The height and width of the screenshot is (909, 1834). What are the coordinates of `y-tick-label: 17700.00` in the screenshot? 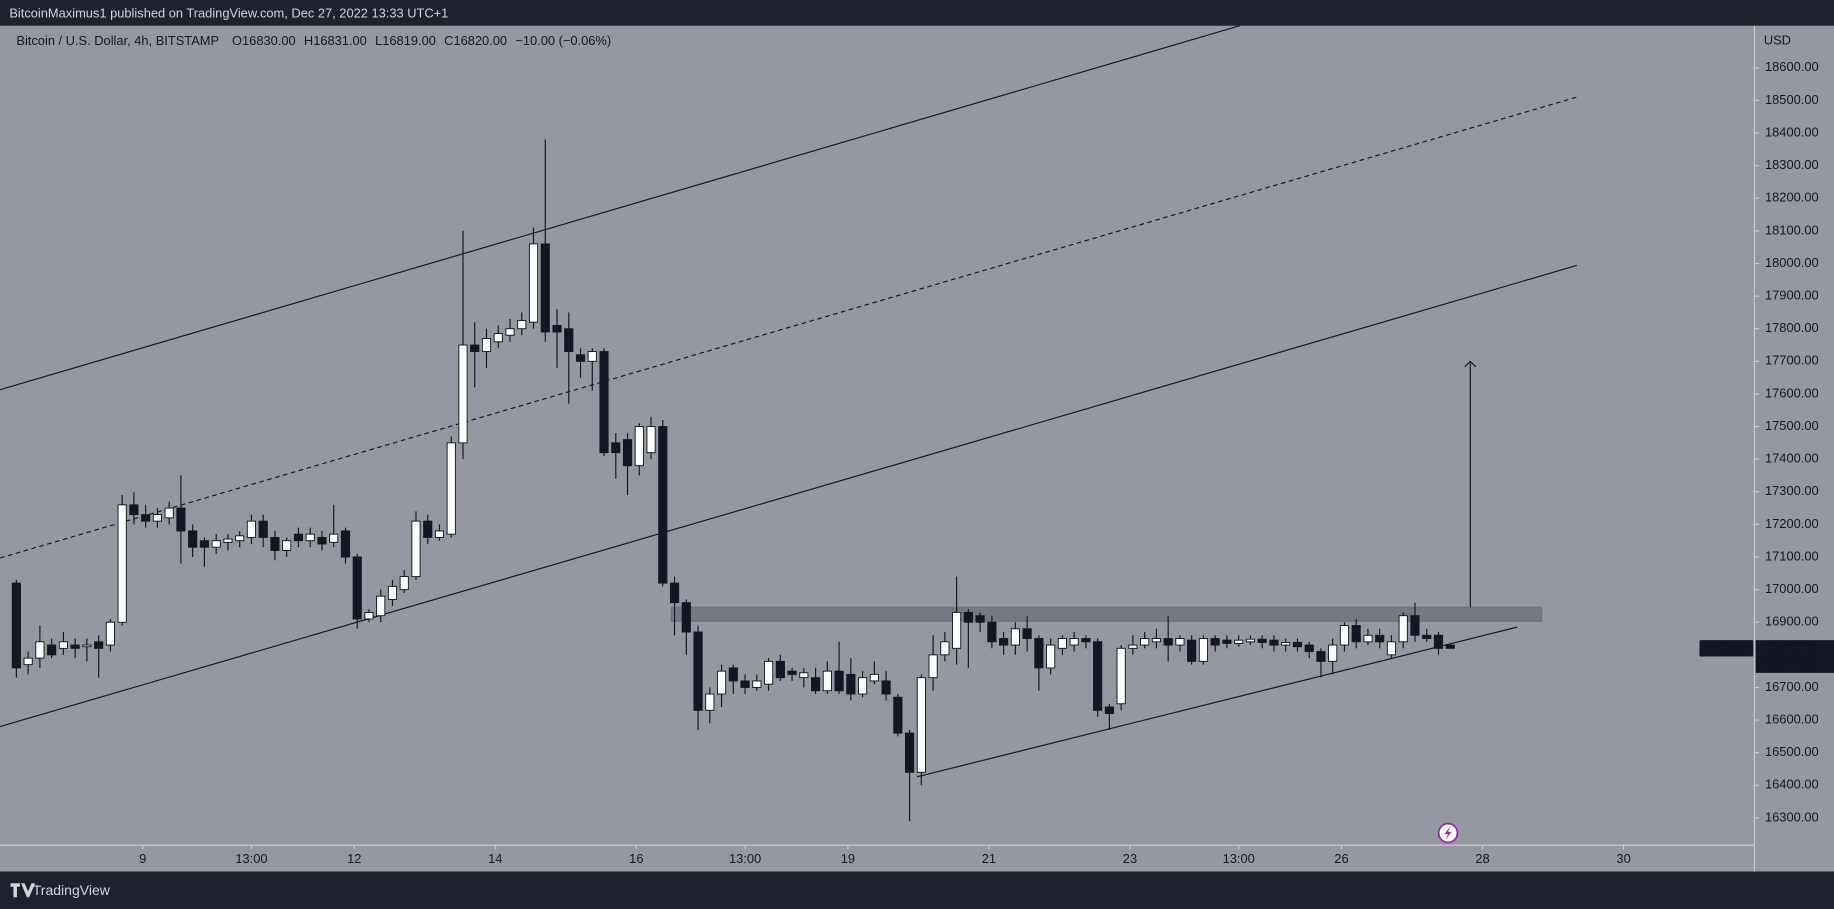 It's located at (1792, 360).